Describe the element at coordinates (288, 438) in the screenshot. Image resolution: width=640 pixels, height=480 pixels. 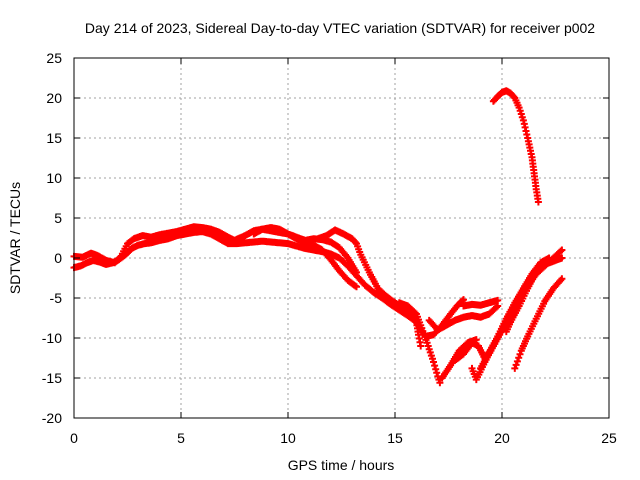
I see `x-tick-label: 10` at that location.